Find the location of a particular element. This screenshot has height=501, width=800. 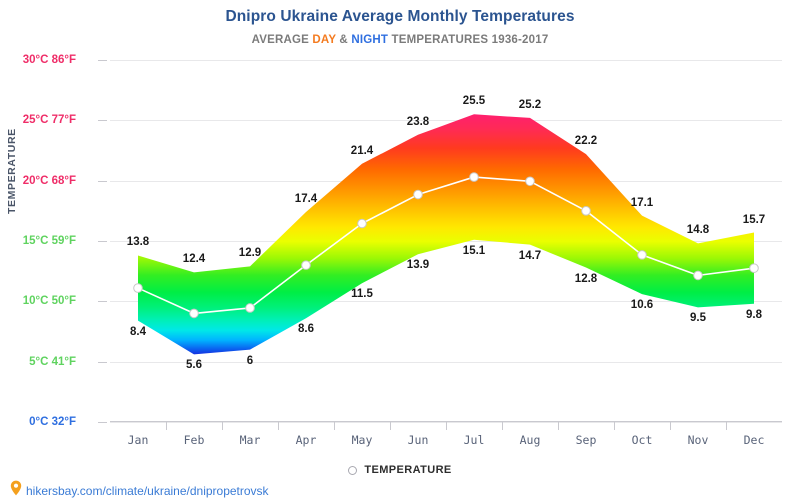

data-point-label: 12.4 is located at coordinates (194, 259).